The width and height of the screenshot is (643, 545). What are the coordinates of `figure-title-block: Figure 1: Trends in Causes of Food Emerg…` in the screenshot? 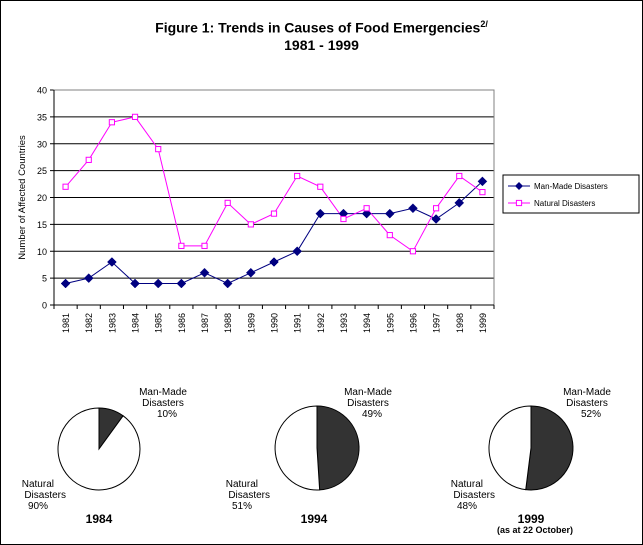 It's located at (321, 35).